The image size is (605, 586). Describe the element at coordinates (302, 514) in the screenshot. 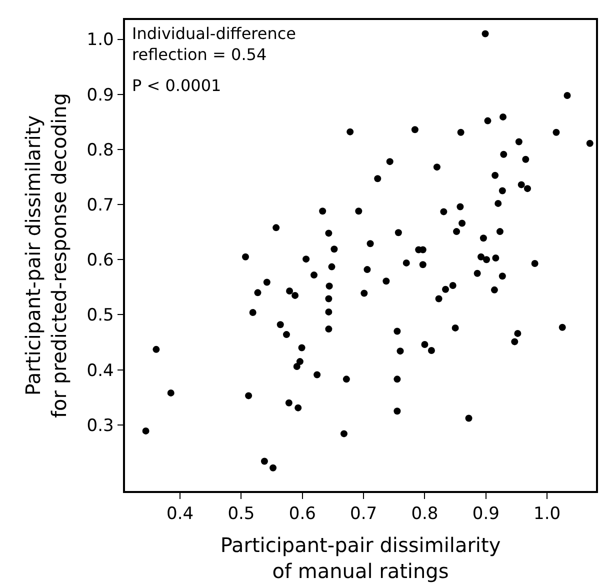

I see `x-tick-label: 0.6` at that location.